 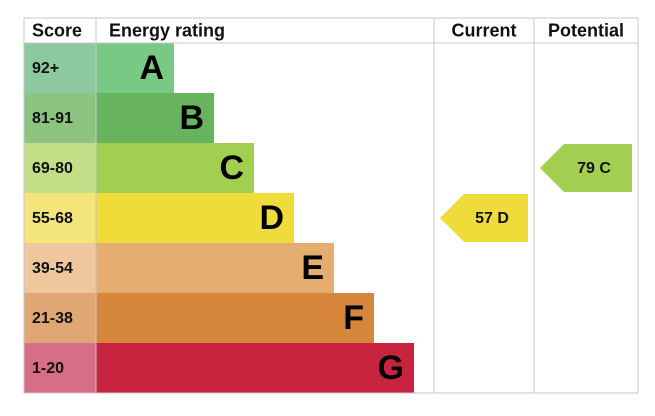 I want to click on column-header: Potential, so click(x=586, y=30).